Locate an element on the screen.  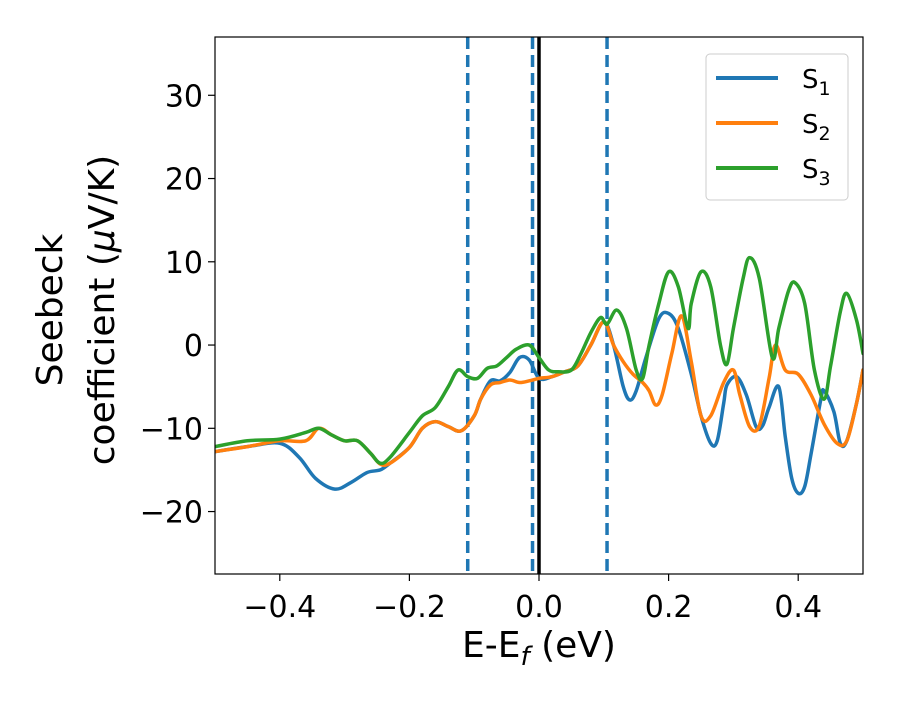
reference-lines is located at coordinates (537, 305).